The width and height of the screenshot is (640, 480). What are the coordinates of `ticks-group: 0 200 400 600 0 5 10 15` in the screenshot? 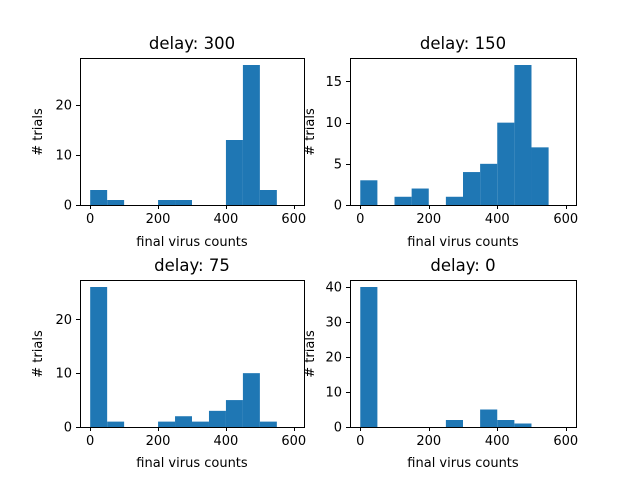 It's located at (451, 151).